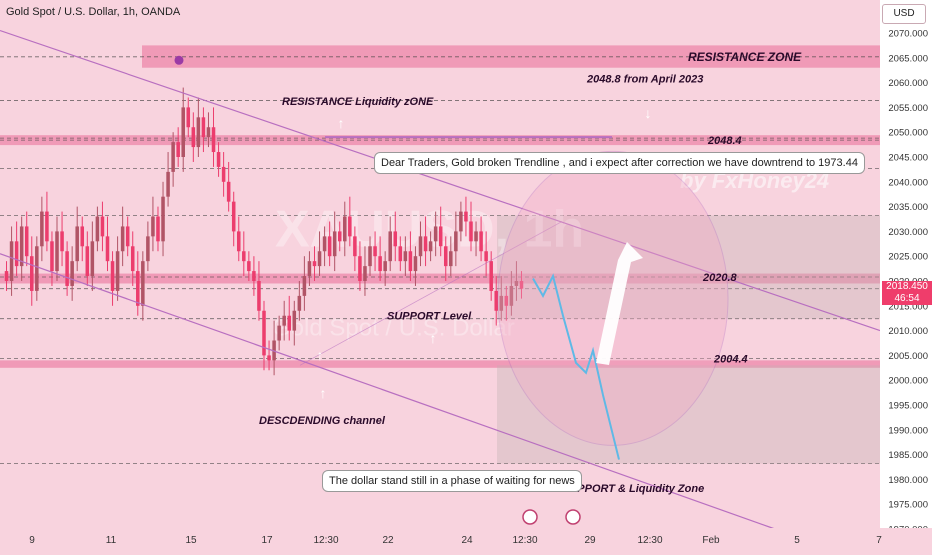 The image size is (932, 555). I want to click on projection-path, so click(576, 366).